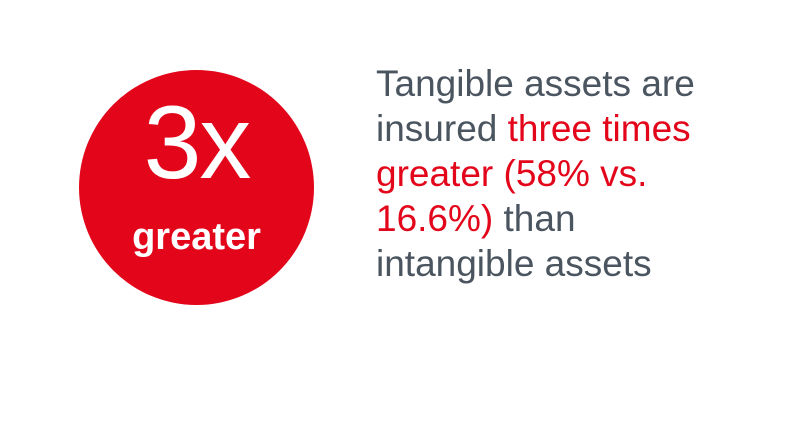 Image resolution: width=792 pixels, height=446 pixels. I want to click on statement-line-4-suffix: than, so click(534, 218).